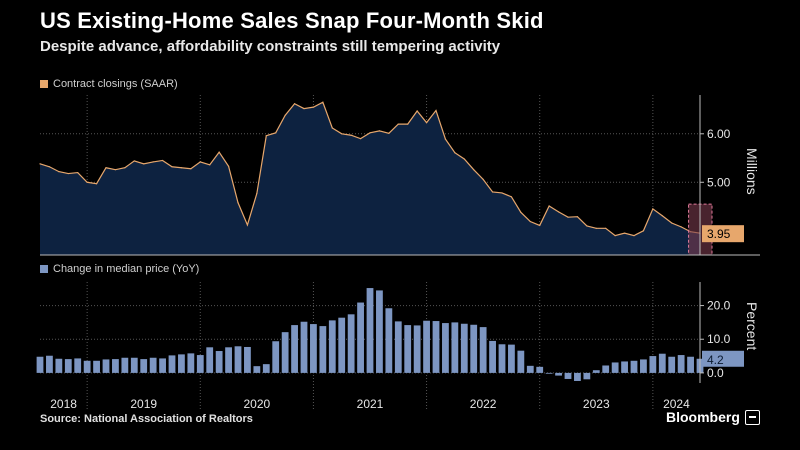  What do you see at coordinates (719, 306) in the screenshot?
I see `price-ytick-label: 20.0` at bounding box center [719, 306].